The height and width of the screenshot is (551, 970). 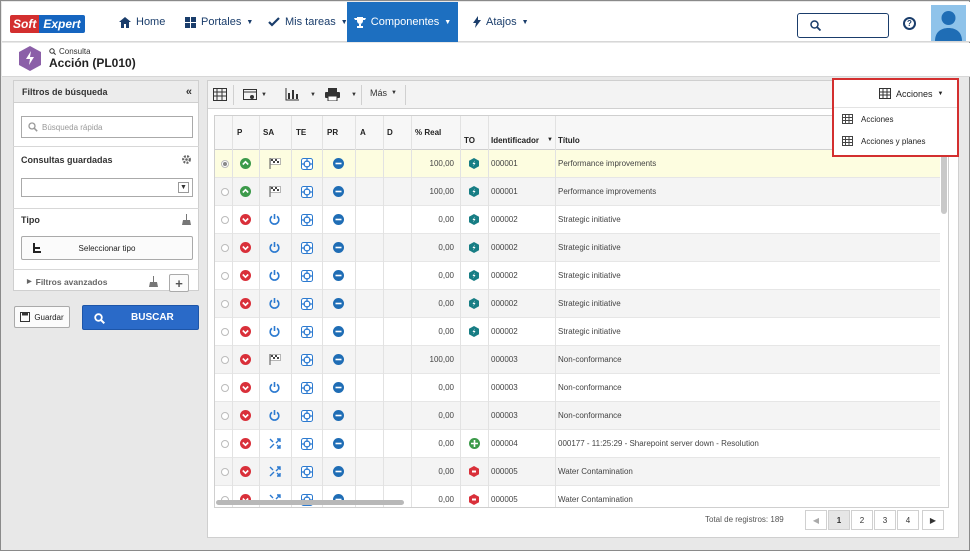 I want to click on view-settings-icon, so click(x=250, y=94).